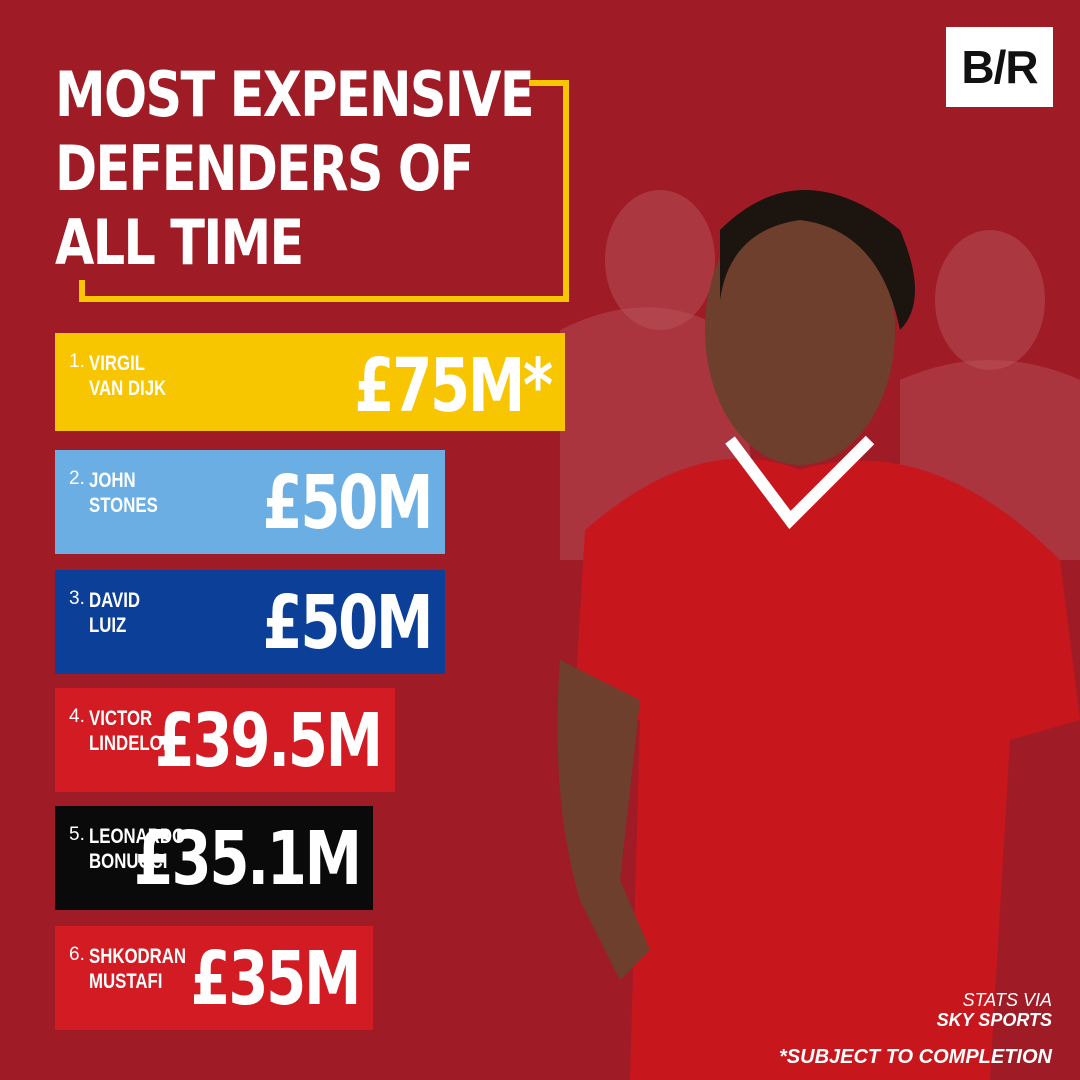  What do you see at coordinates (247, 859) in the screenshot?
I see `value-label: £35.1M` at bounding box center [247, 859].